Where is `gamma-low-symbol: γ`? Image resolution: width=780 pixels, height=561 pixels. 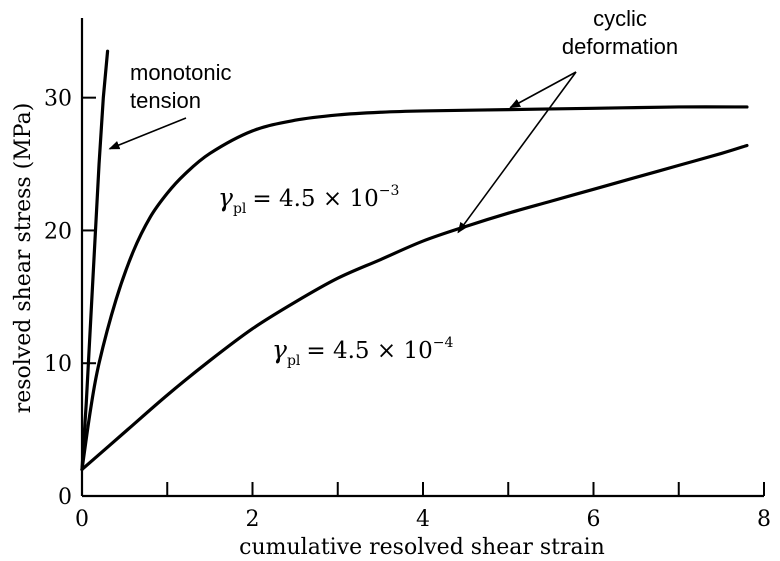
gamma-low-symbol: γ is located at coordinates (279, 349).